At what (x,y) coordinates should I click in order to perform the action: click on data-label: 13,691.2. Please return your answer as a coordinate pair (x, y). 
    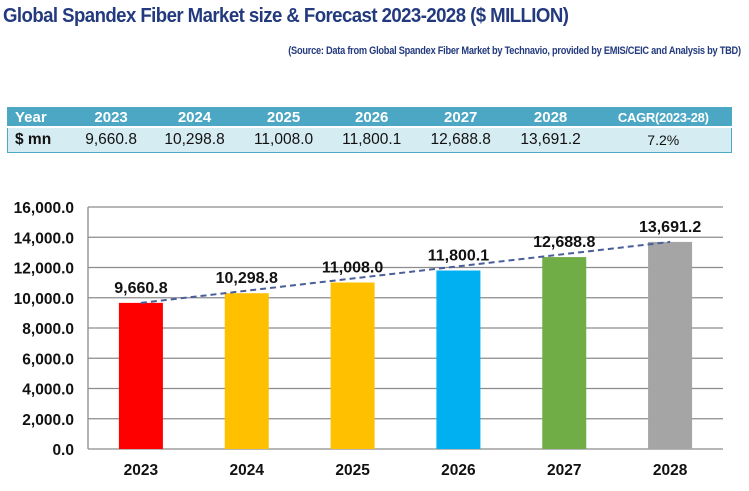
    Looking at the image, I should click on (670, 227).